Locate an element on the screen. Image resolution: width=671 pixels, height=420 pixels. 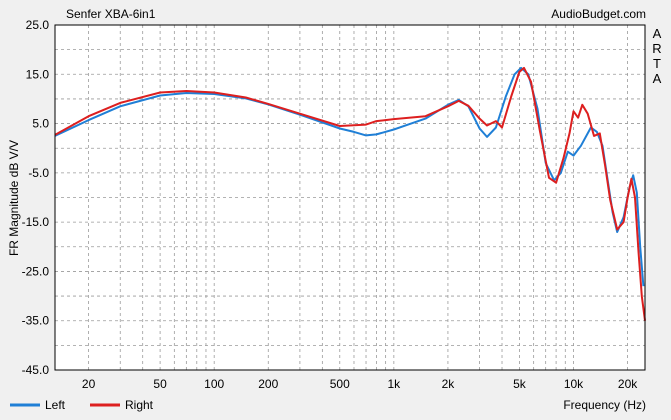
y-tick-label: -25.0 is located at coordinates (36, 271).